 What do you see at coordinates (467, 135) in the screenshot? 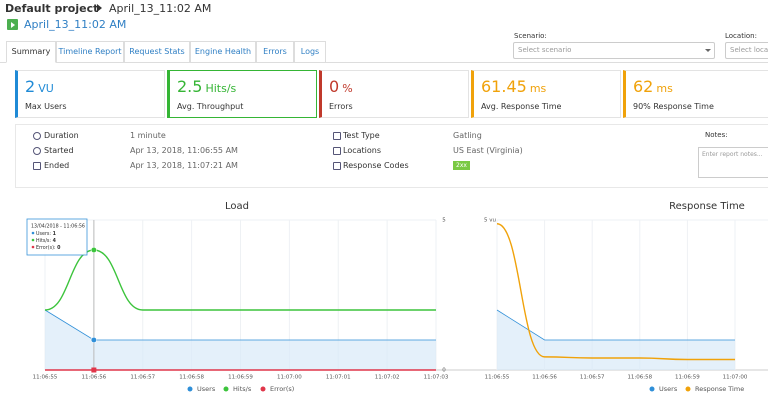
I see `detail-value: Gatling` at bounding box center [467, 135].